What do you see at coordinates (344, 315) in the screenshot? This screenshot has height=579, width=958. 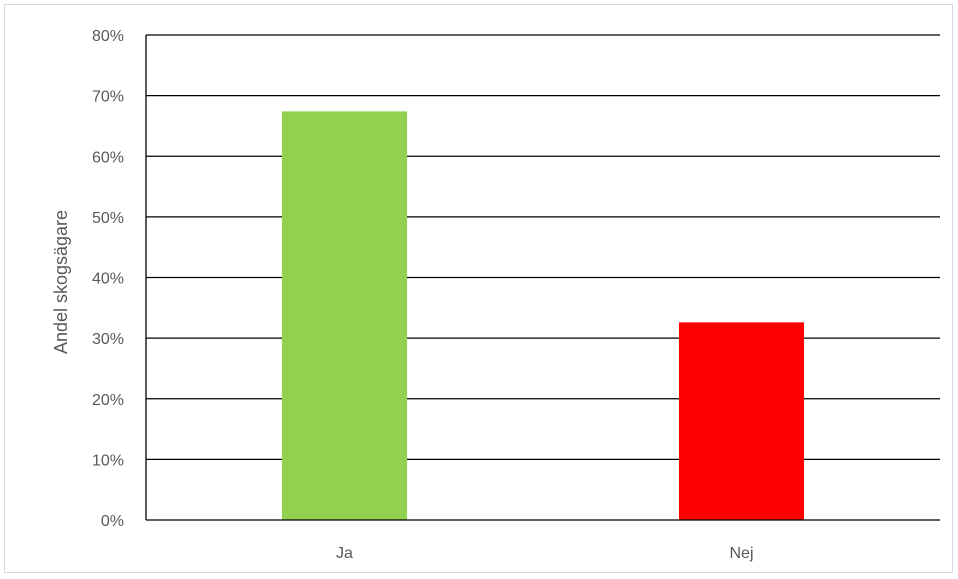 I see `bar-ja` at bounding box center [344, 315].